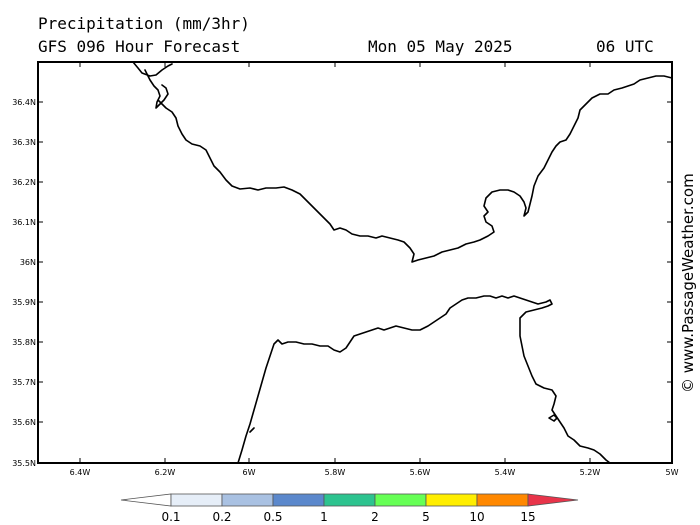 This screenshot has width=700, height=525. I want to click on legend-label: 5, so click(426, 517).